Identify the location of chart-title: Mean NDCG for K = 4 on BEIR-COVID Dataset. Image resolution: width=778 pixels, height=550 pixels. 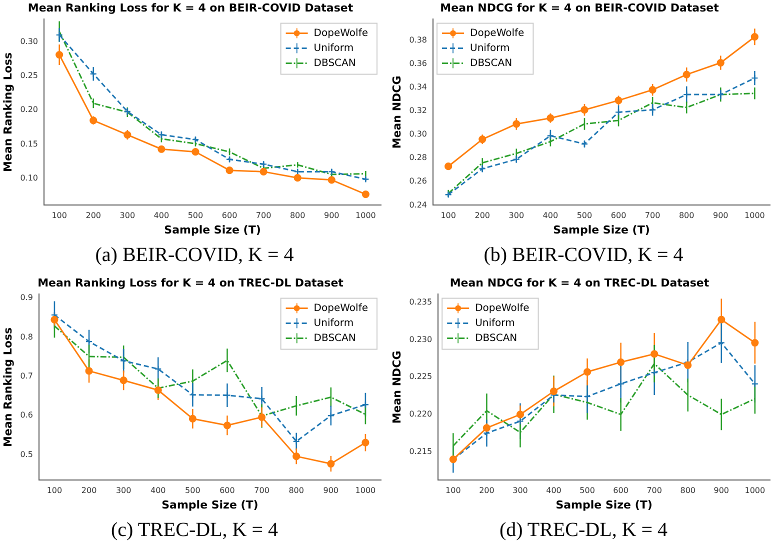
(579, 7).